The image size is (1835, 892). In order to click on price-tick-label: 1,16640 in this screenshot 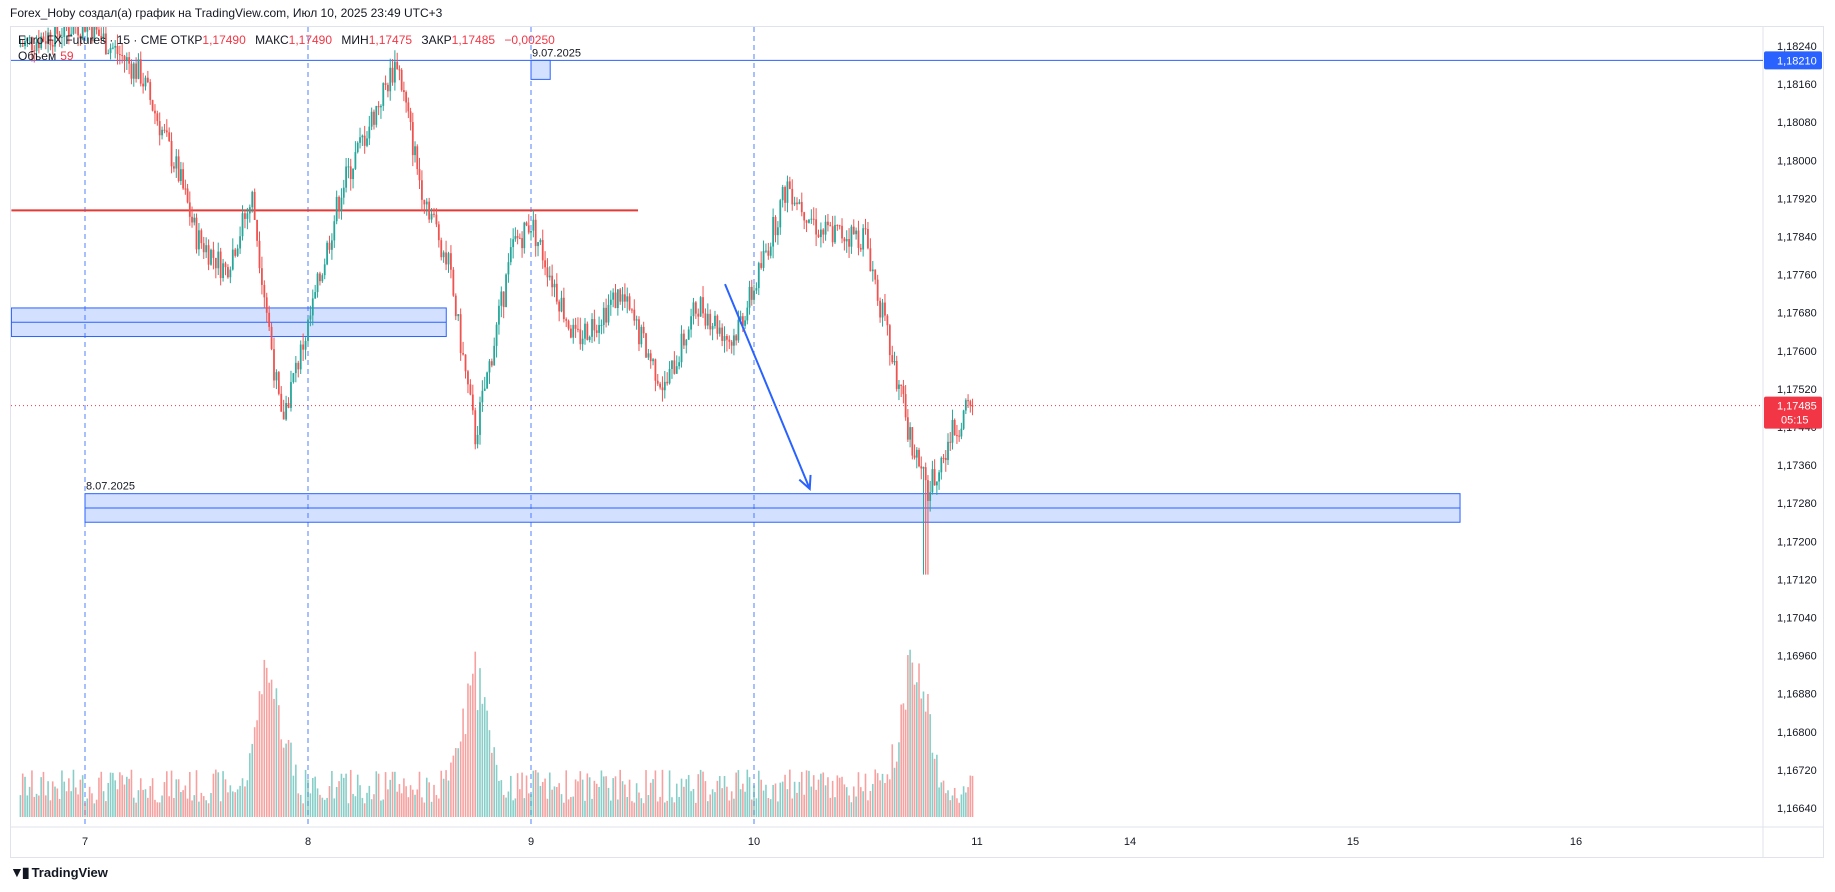, I will do `click(1797, 809)`.